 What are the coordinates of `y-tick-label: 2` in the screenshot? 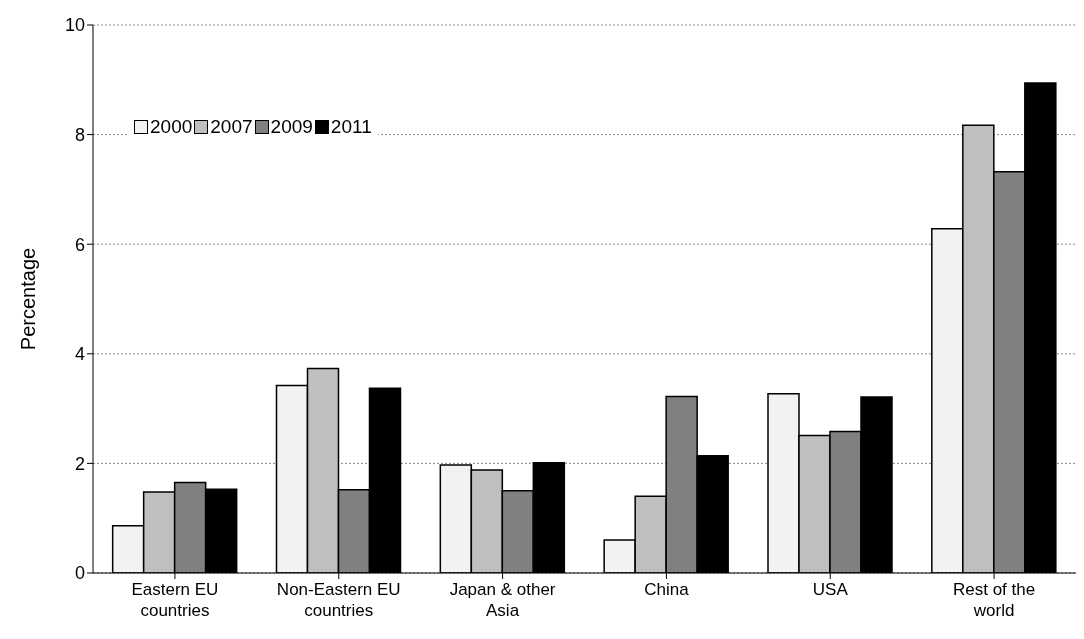 It's located at (79, 463).